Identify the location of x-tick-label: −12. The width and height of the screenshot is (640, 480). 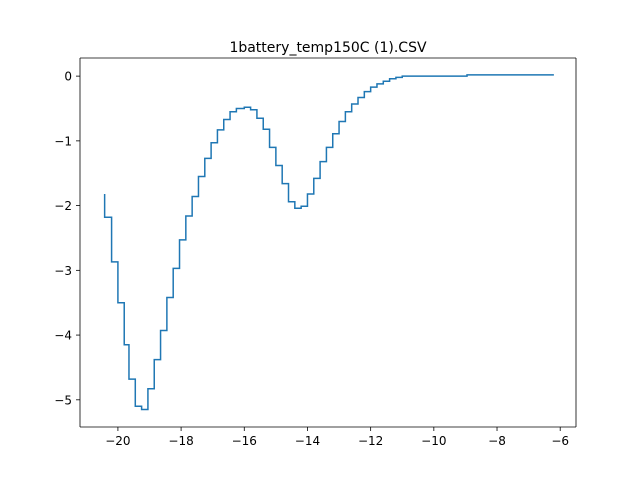
(370, 441).